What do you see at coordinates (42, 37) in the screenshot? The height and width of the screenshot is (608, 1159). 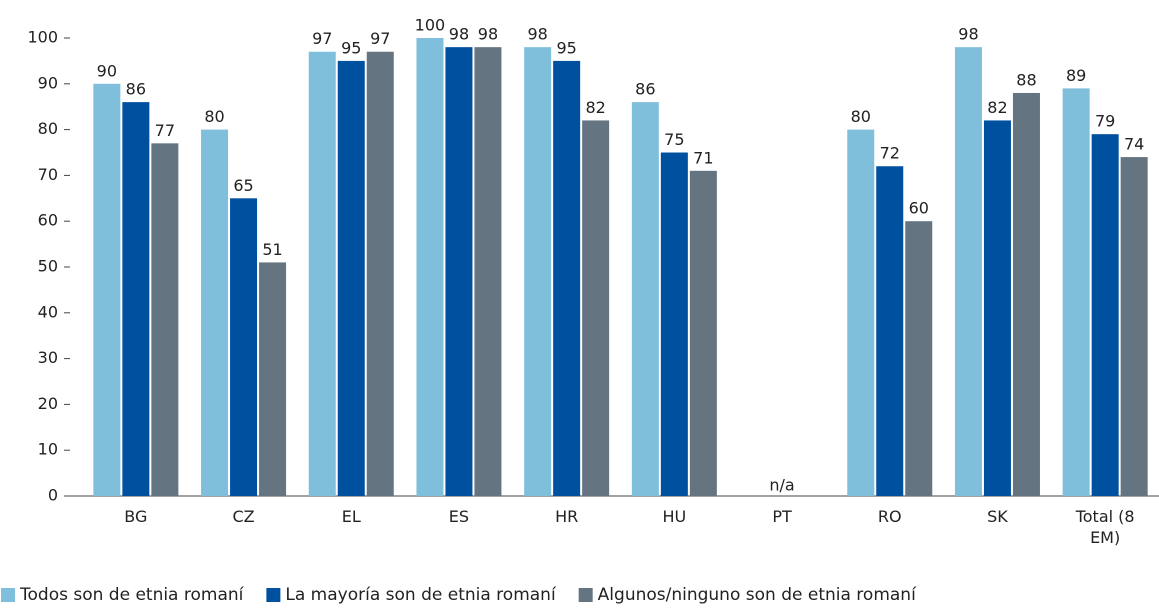 I see `y-tick-label: 100` at bounding box center [42, 37].